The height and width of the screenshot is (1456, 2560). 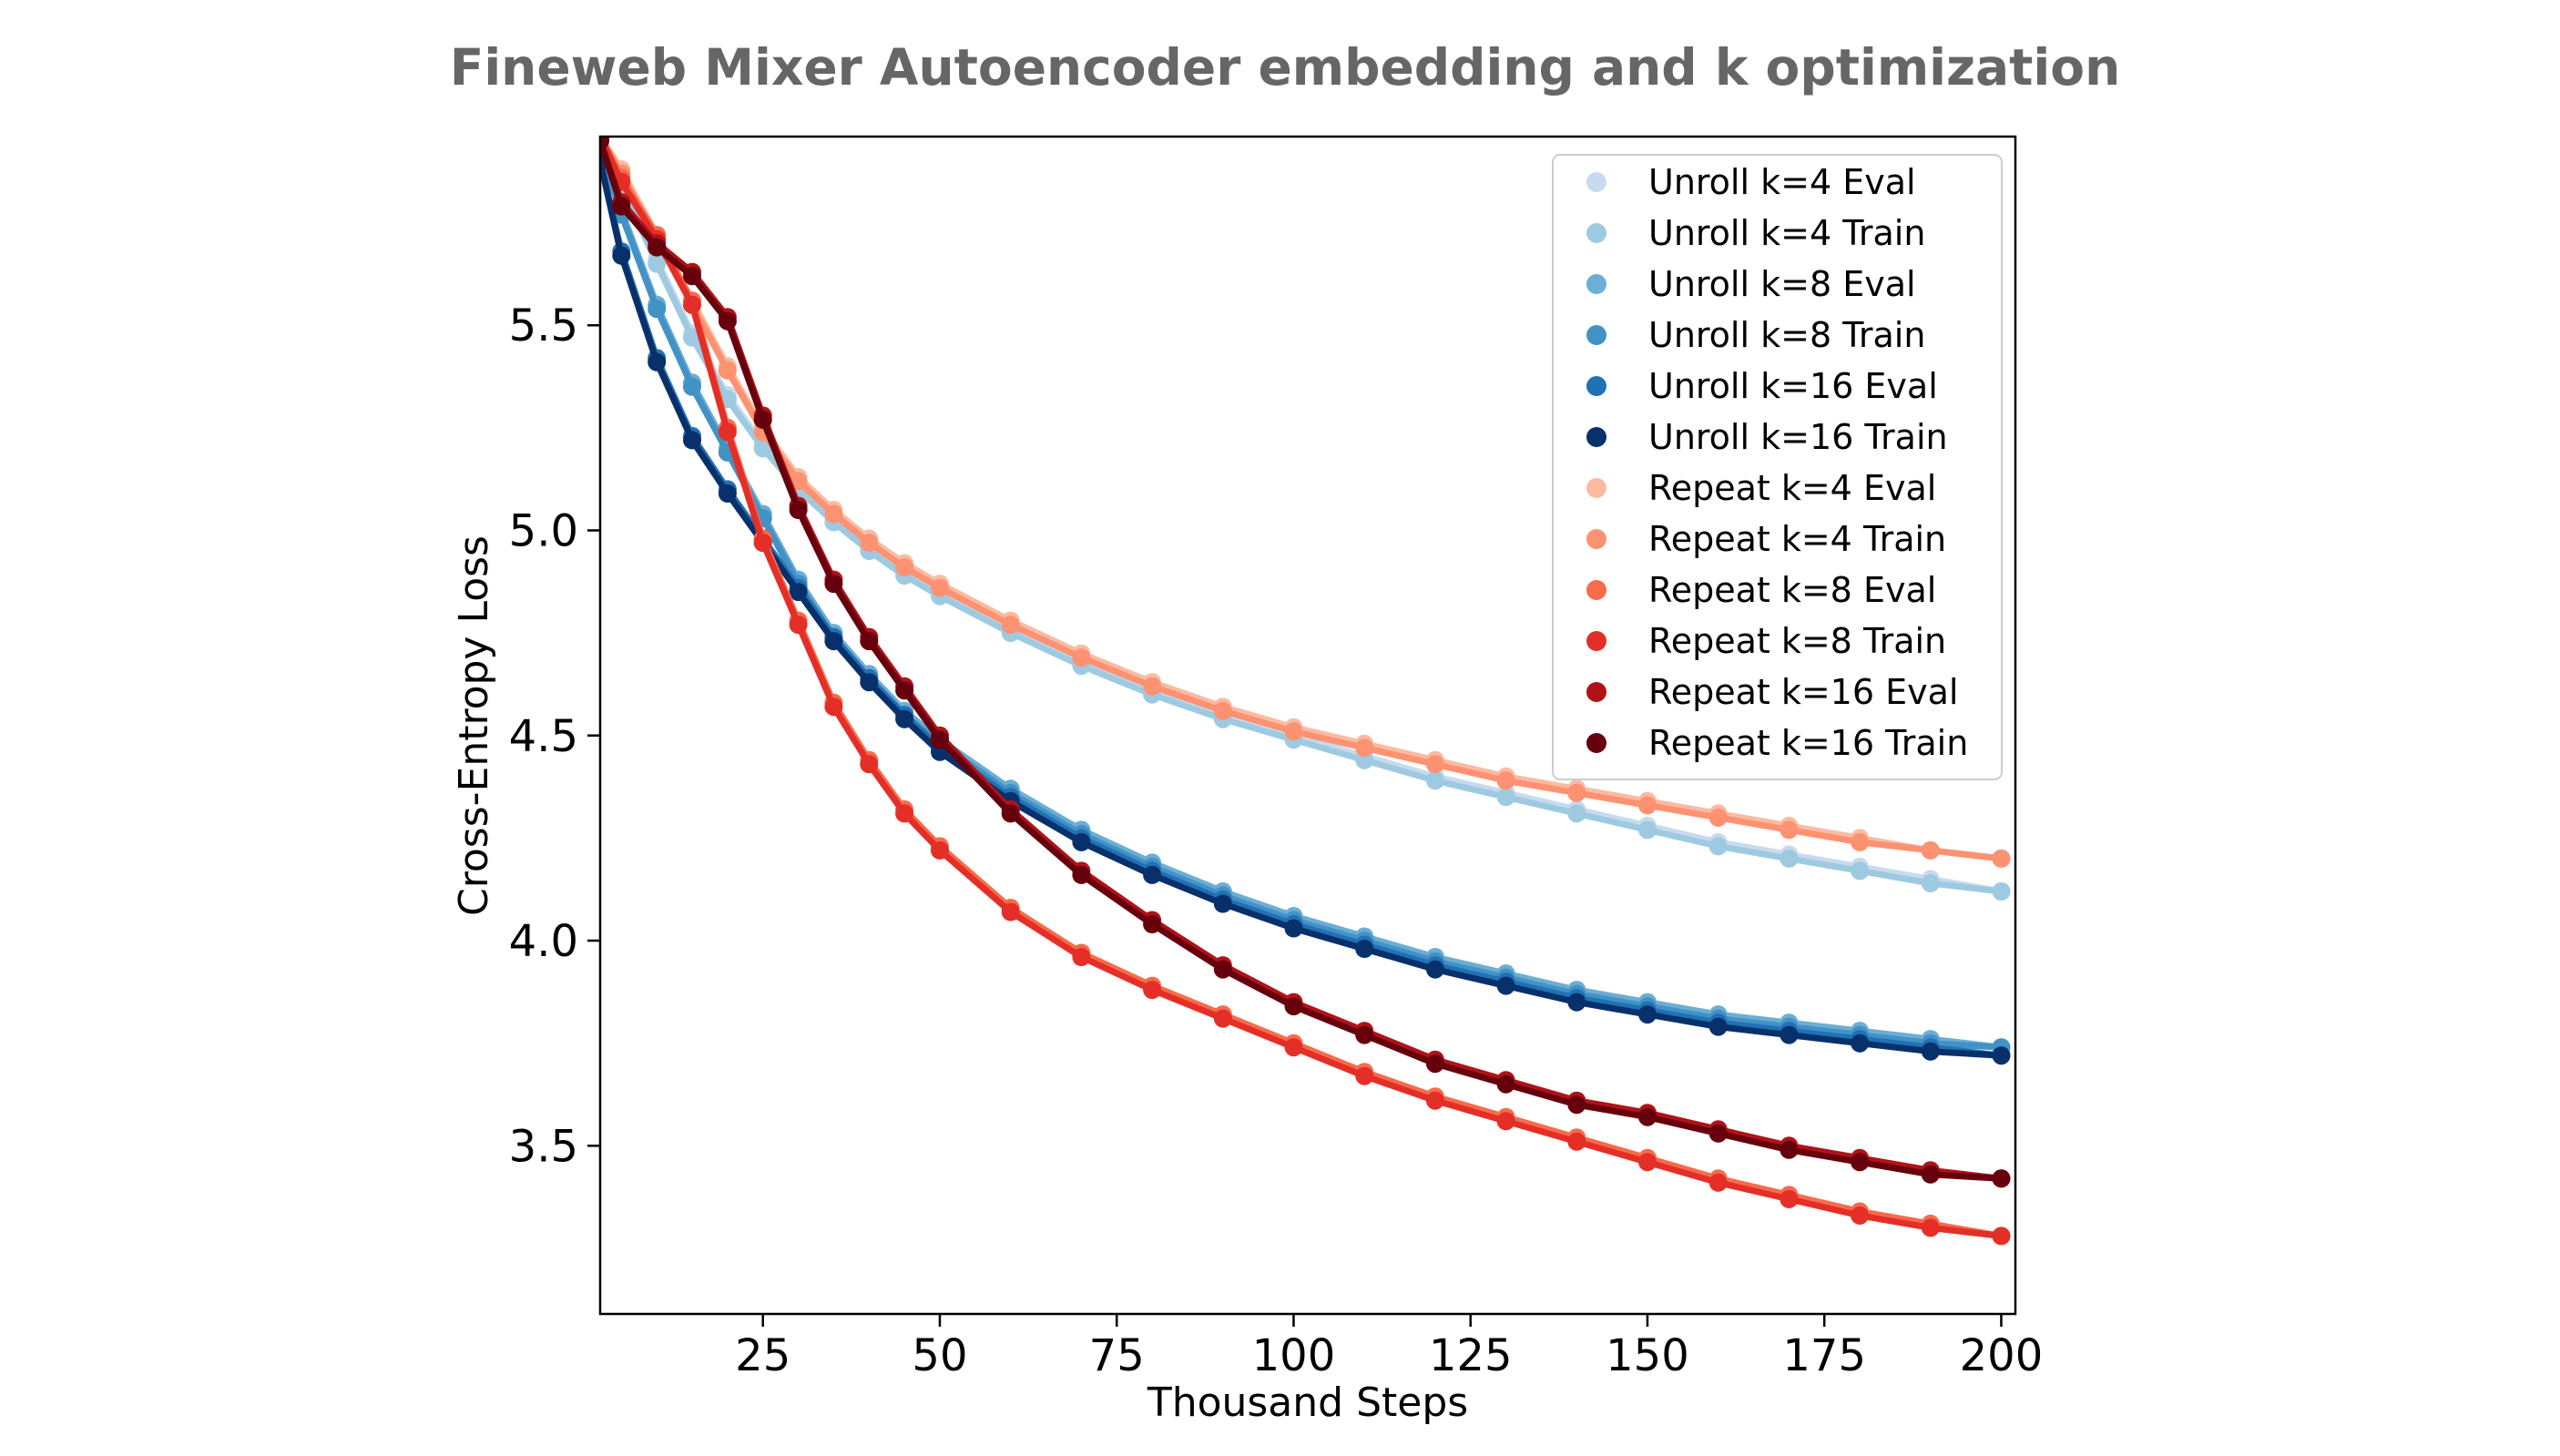 What do you see at coordinates (1793, 386) in the screenshot?
I see `legend-label: Unroll k=16 Eval` at bounding box center [1793, 386].